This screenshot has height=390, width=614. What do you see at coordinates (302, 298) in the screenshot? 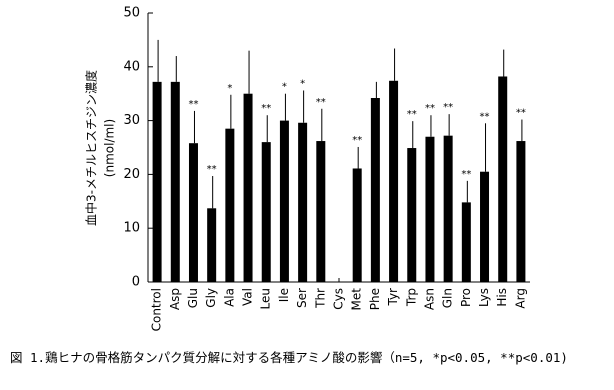
I see `x-tick-label: Ser` at bounding box center [302, 298].